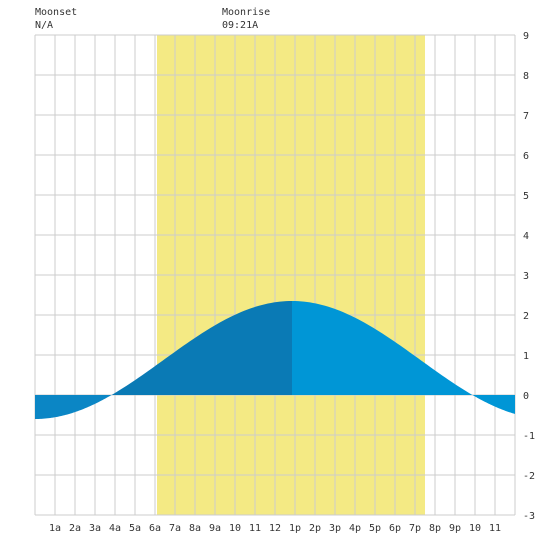 The width and height of the screenshot is (550, 550). I want to click on y-tick-label: 9, so click(526, 36).